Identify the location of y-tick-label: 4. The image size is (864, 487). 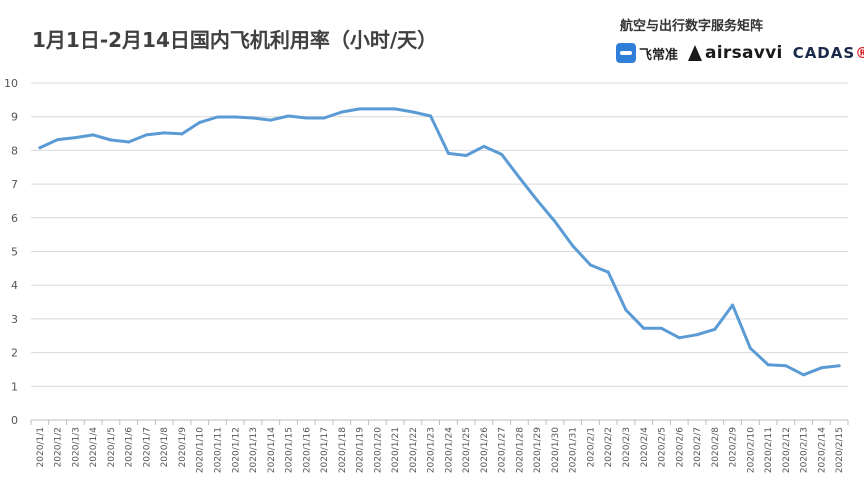
(14, 285).